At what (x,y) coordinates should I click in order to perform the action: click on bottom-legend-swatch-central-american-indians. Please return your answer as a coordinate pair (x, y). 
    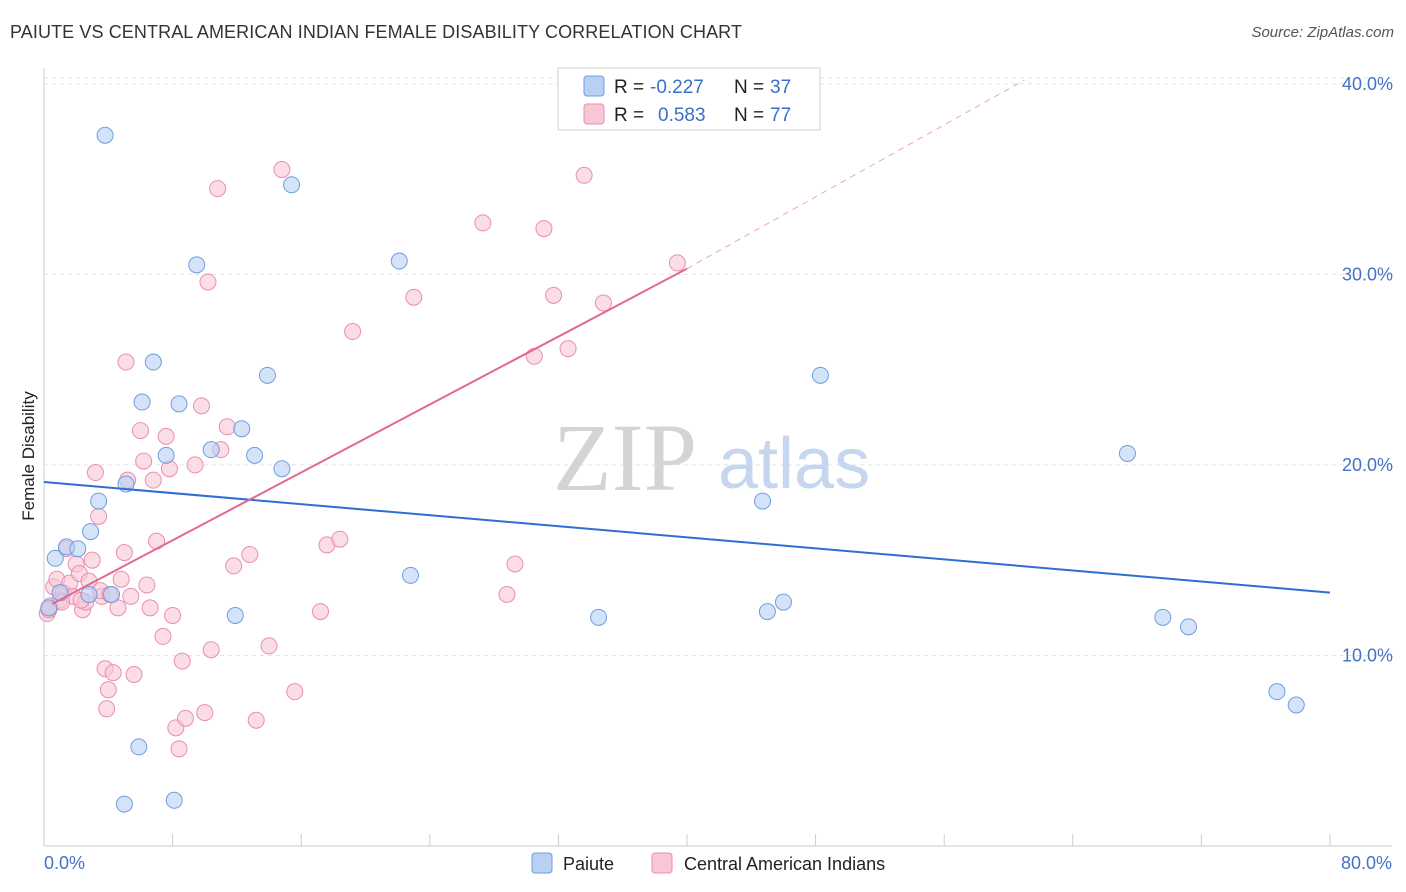
    Looking at the image, I should click on (662, 863).